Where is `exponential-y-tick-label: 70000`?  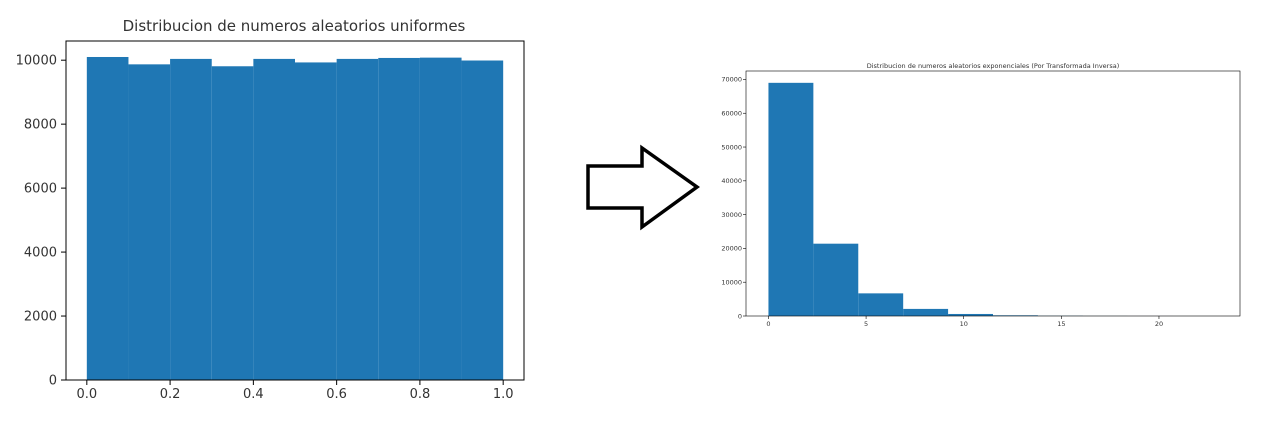 exponential-y-tick-label: 70000 is located at coordinates (731, 80).